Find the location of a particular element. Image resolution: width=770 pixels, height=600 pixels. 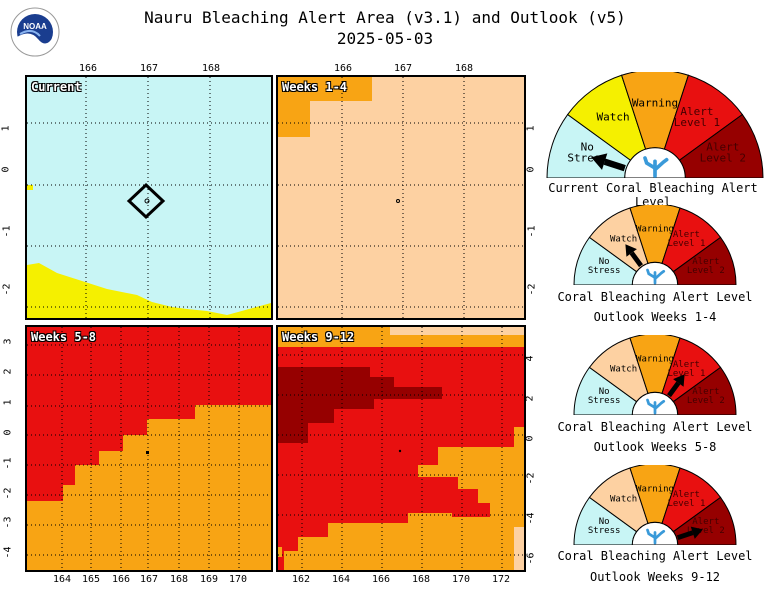

map-panel-weeks-1-4: Weeks 1-4 is located at coordinates (401, 197).